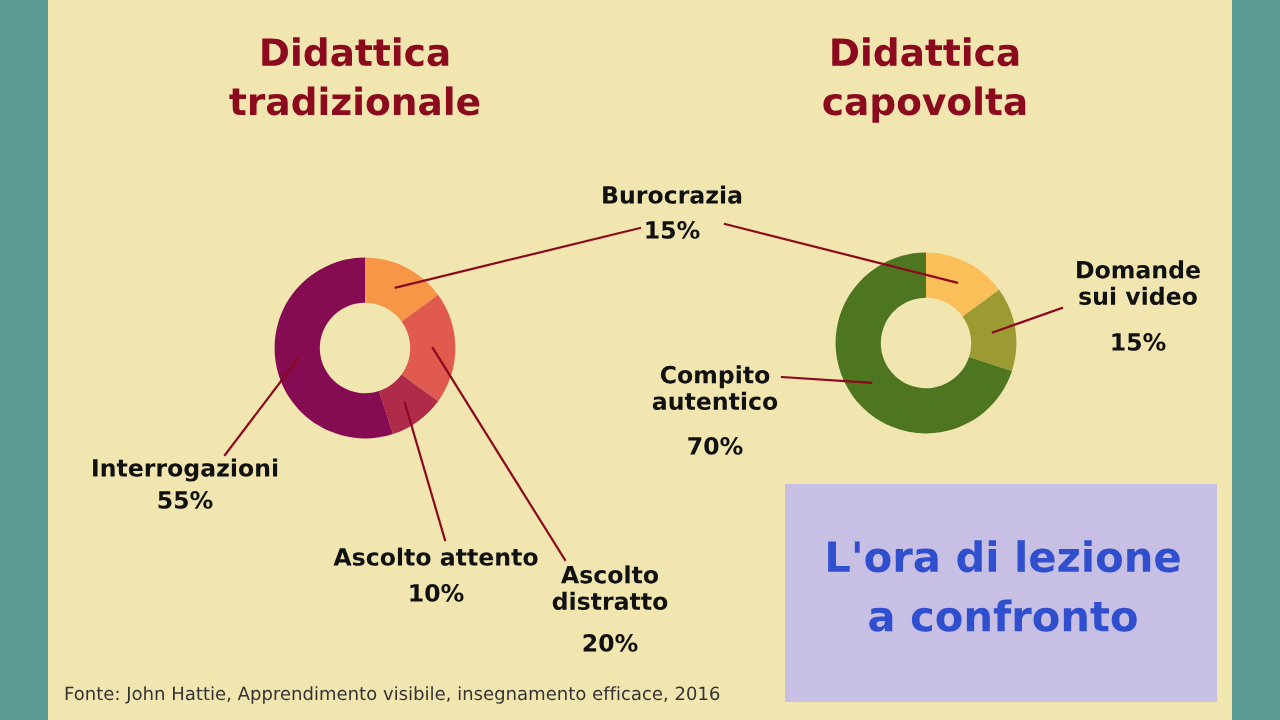  Describe the element at coordinates (354, 76) in the screenshot. I see `chart-title: Didattica tradizionale` at that location.